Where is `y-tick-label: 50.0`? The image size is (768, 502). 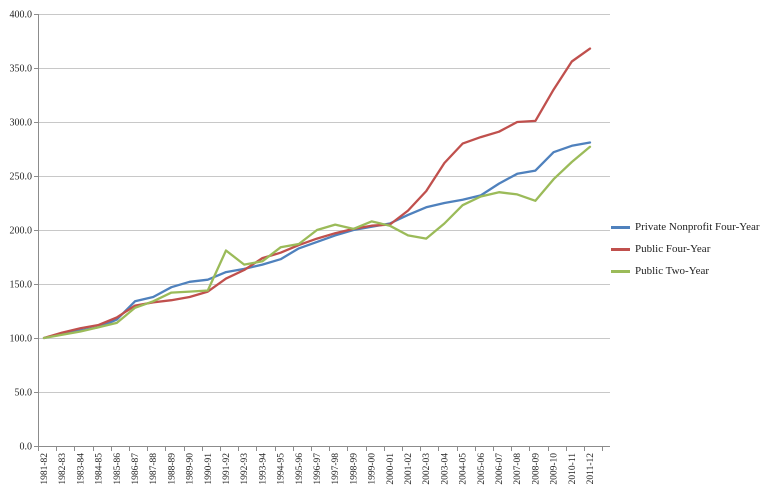 y-tick-label: 50.0 is located at coordinates (24, 393).